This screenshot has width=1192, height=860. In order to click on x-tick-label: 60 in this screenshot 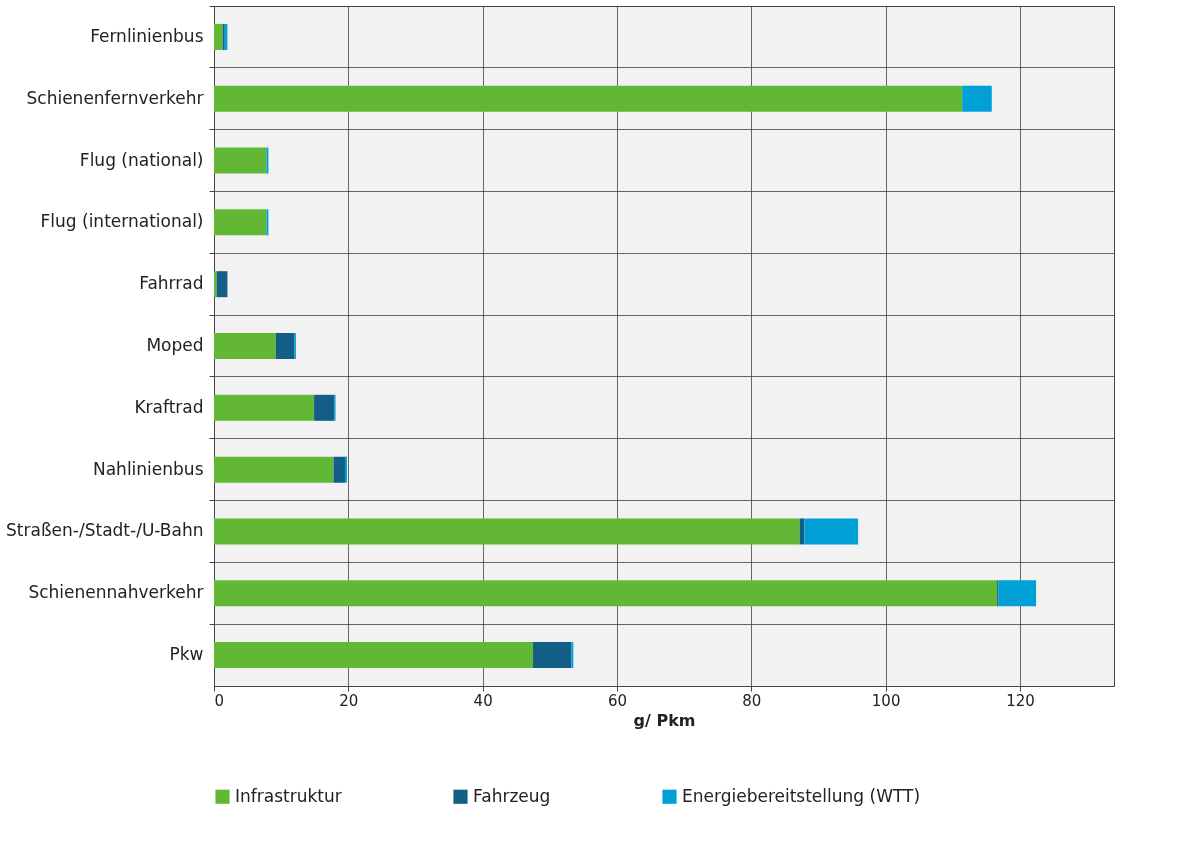, I will do `click(617, 700)`.